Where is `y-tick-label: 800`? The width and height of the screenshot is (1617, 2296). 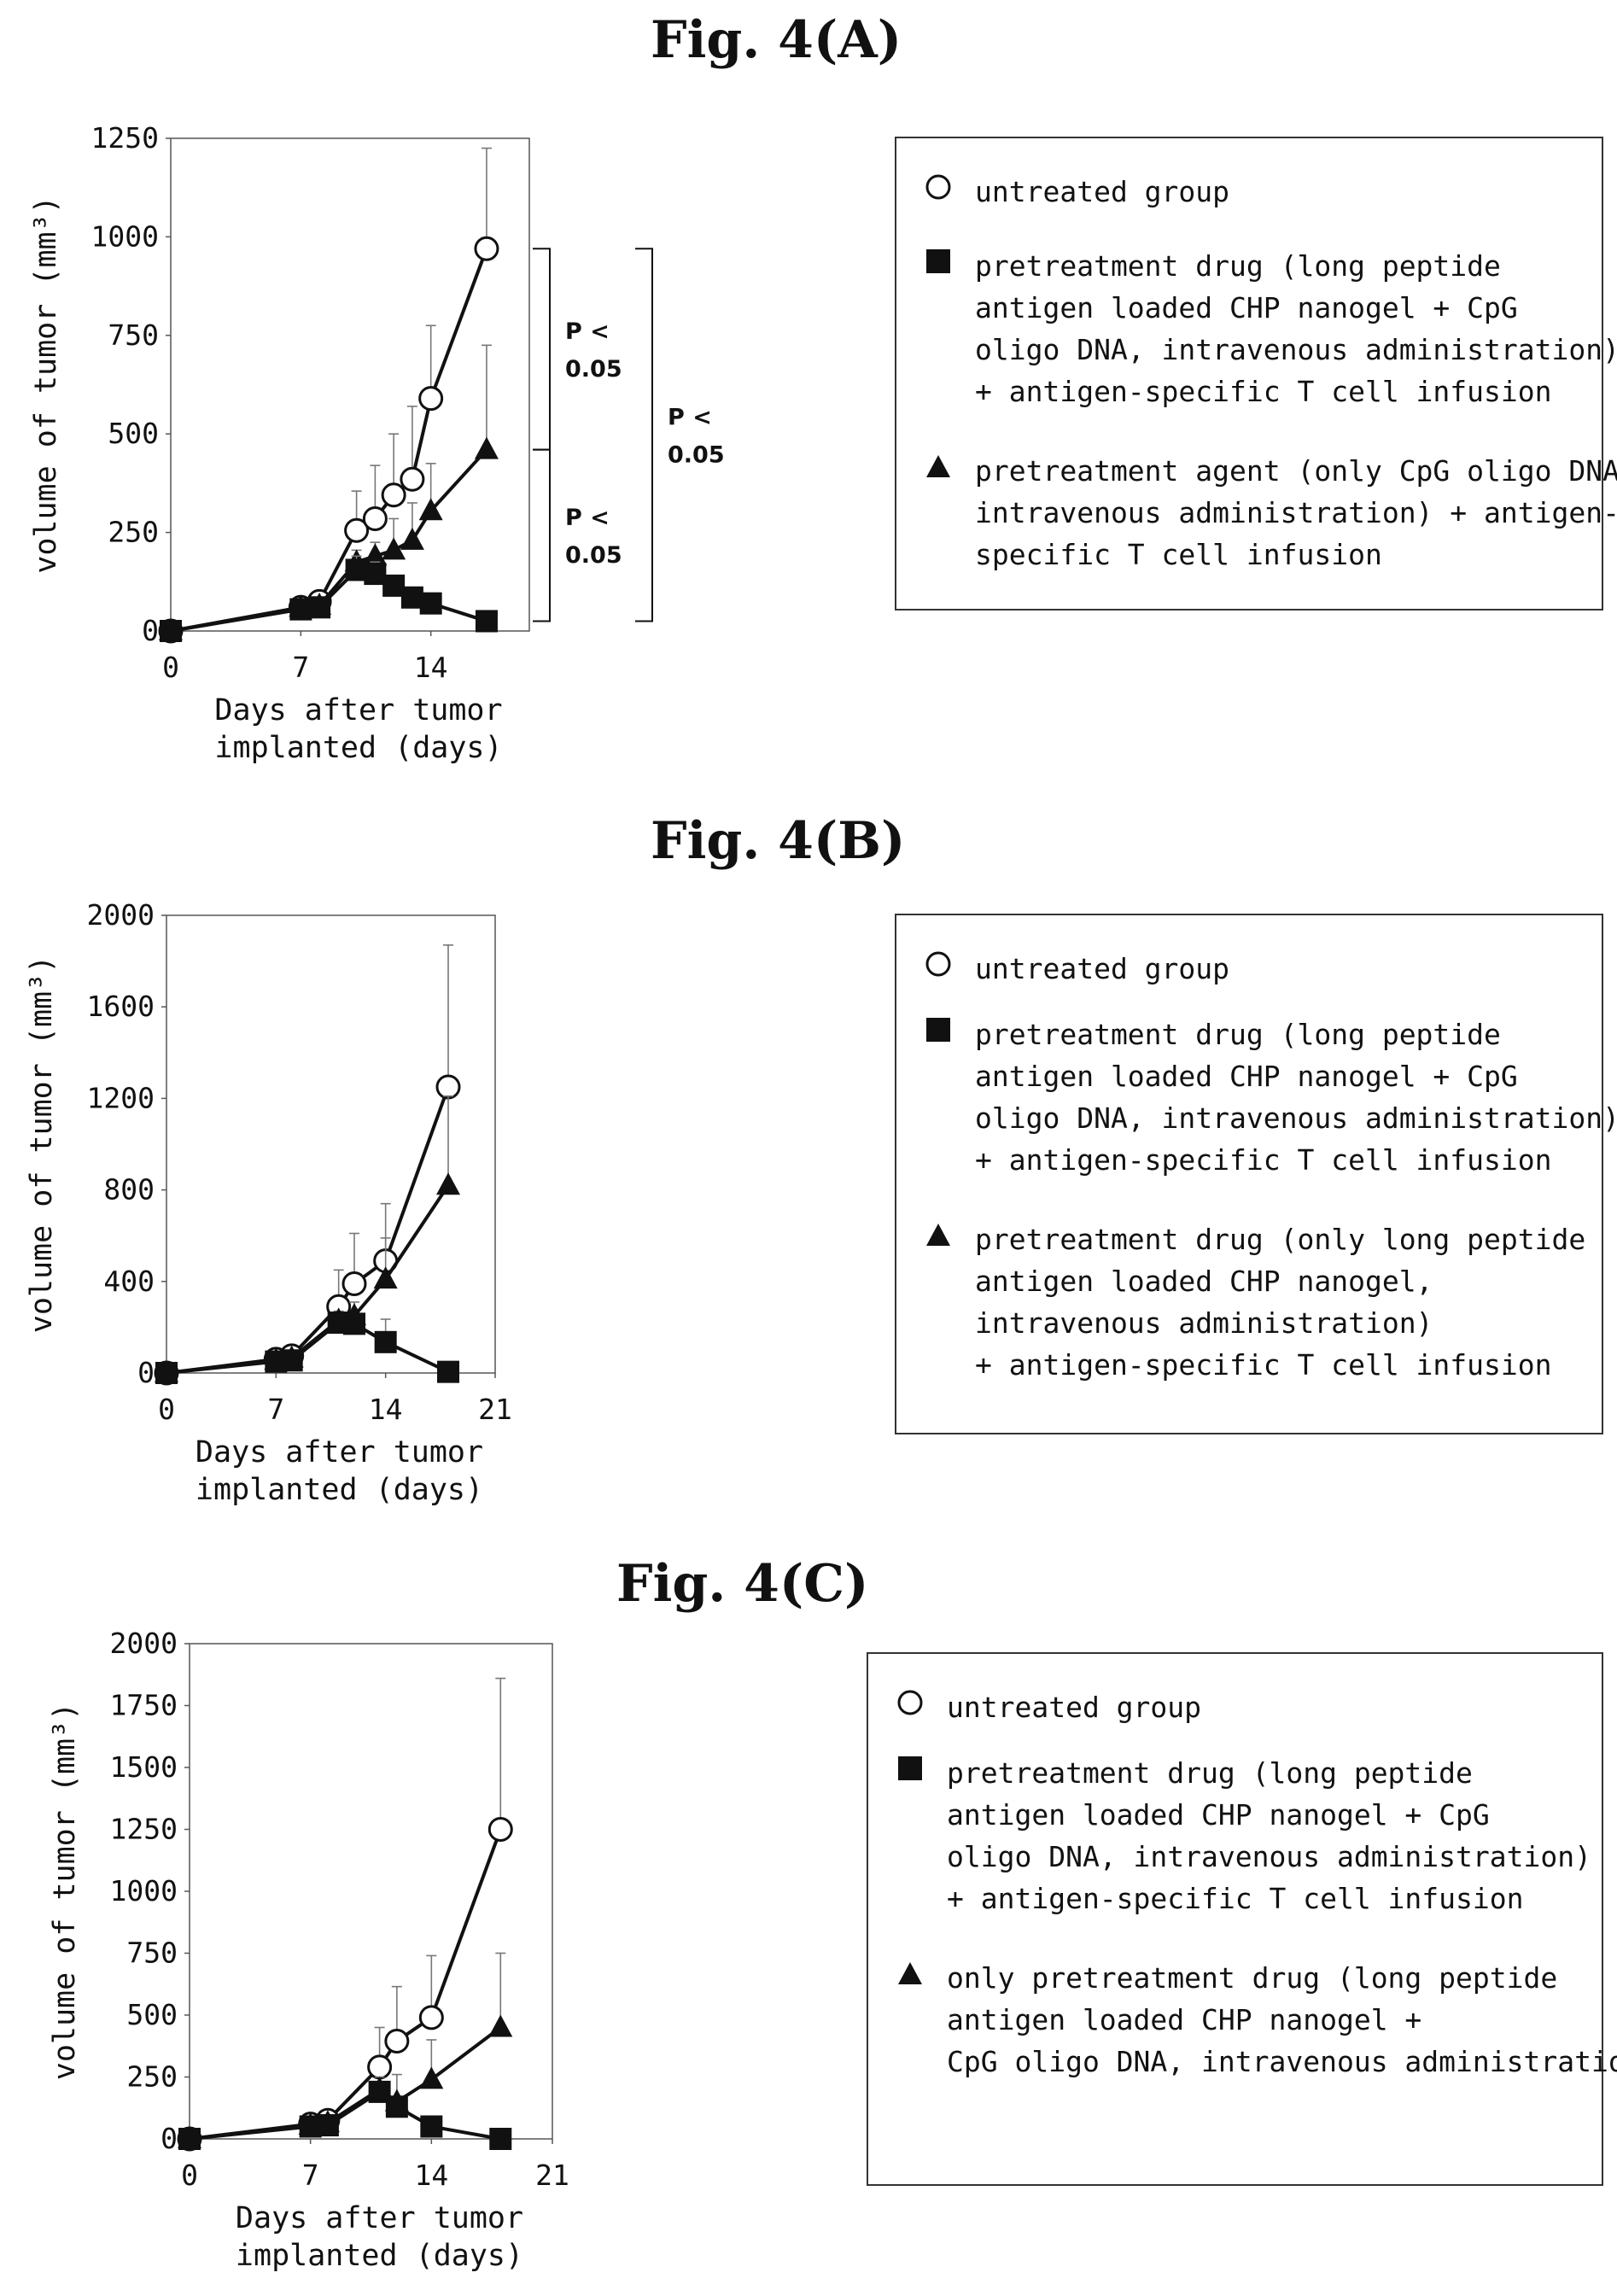 y-tick-label: 800 is located at coordinates (129, 1189).